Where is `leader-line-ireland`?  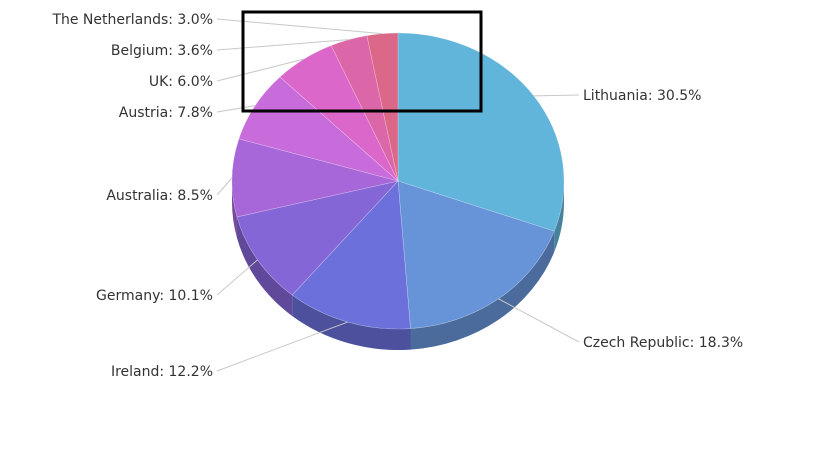
leader-line-ireland is located at coordinates (282, 346).